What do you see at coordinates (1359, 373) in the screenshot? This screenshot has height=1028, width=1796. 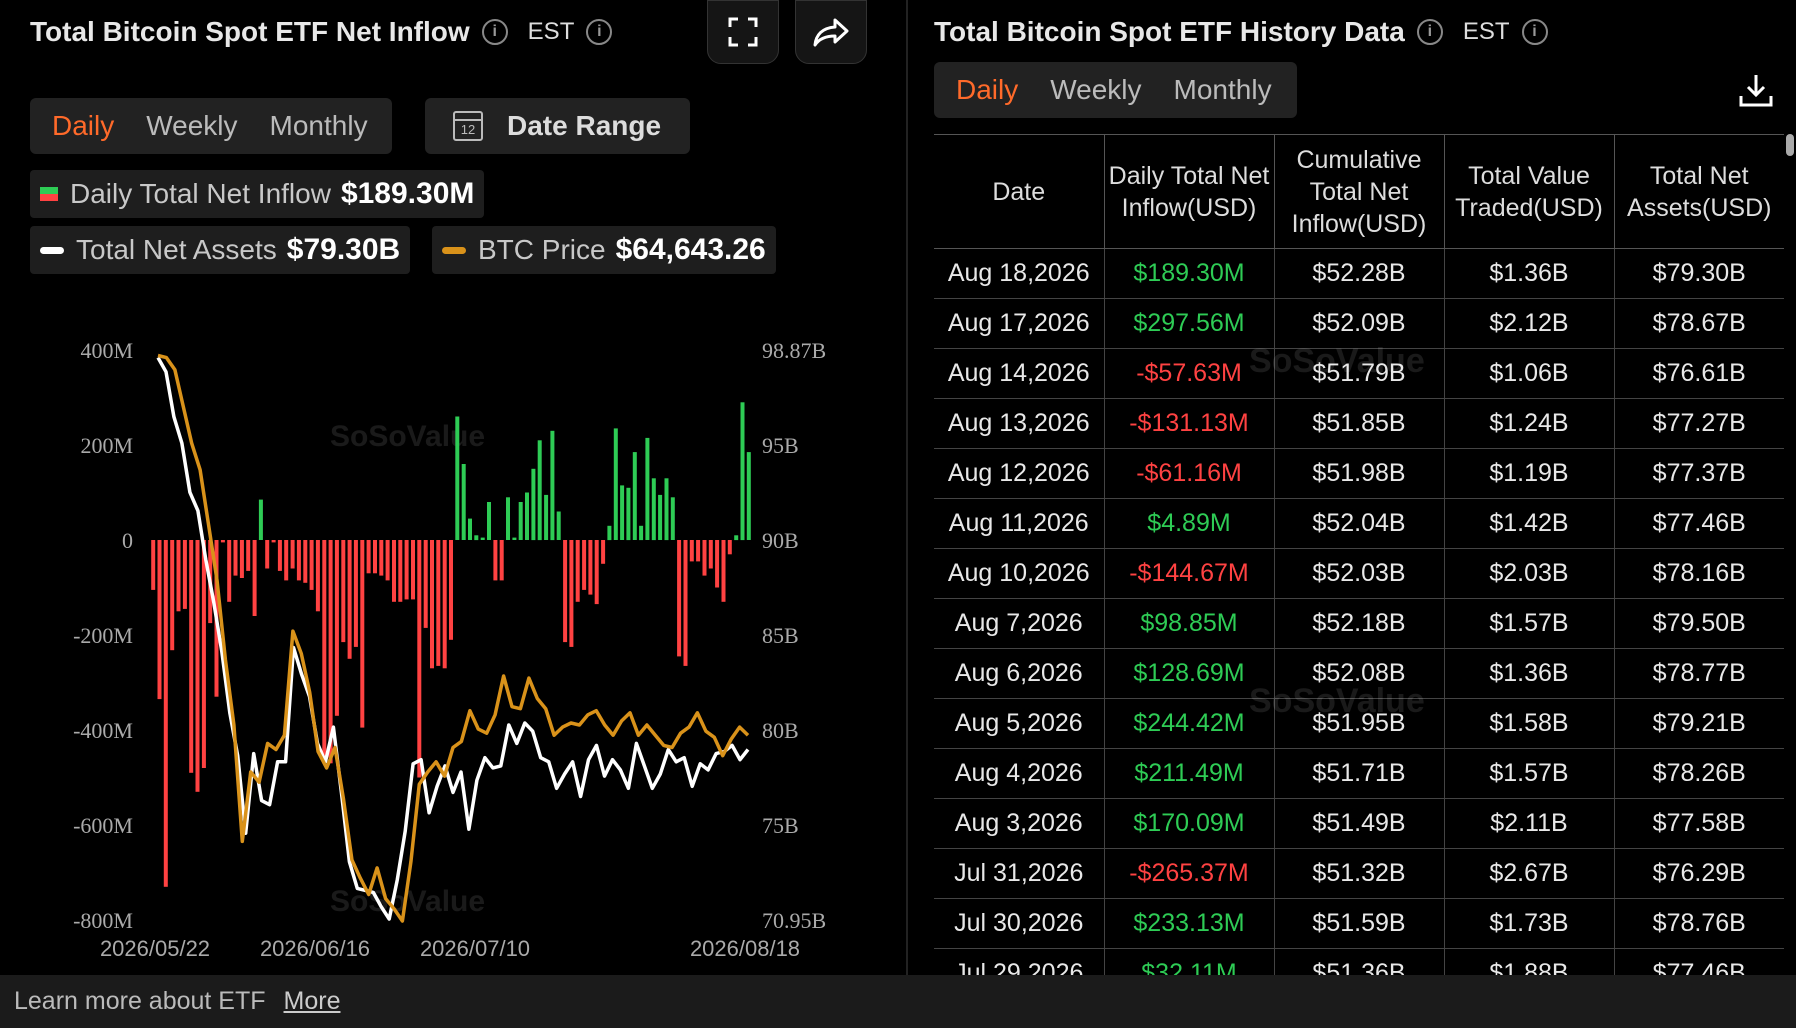 I see `table-row: Aug 14,2026 -$57.63M $51.79B $1.06B $76.61B` at bounding box center [1359, 373].